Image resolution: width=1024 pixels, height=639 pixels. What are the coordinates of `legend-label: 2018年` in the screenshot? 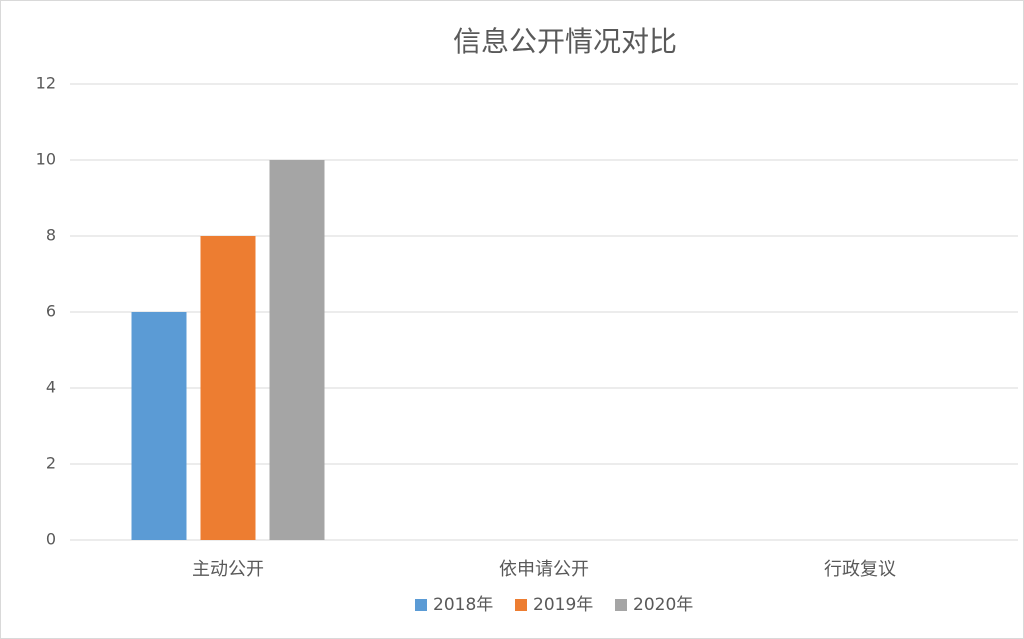 It's located at (463, 605).